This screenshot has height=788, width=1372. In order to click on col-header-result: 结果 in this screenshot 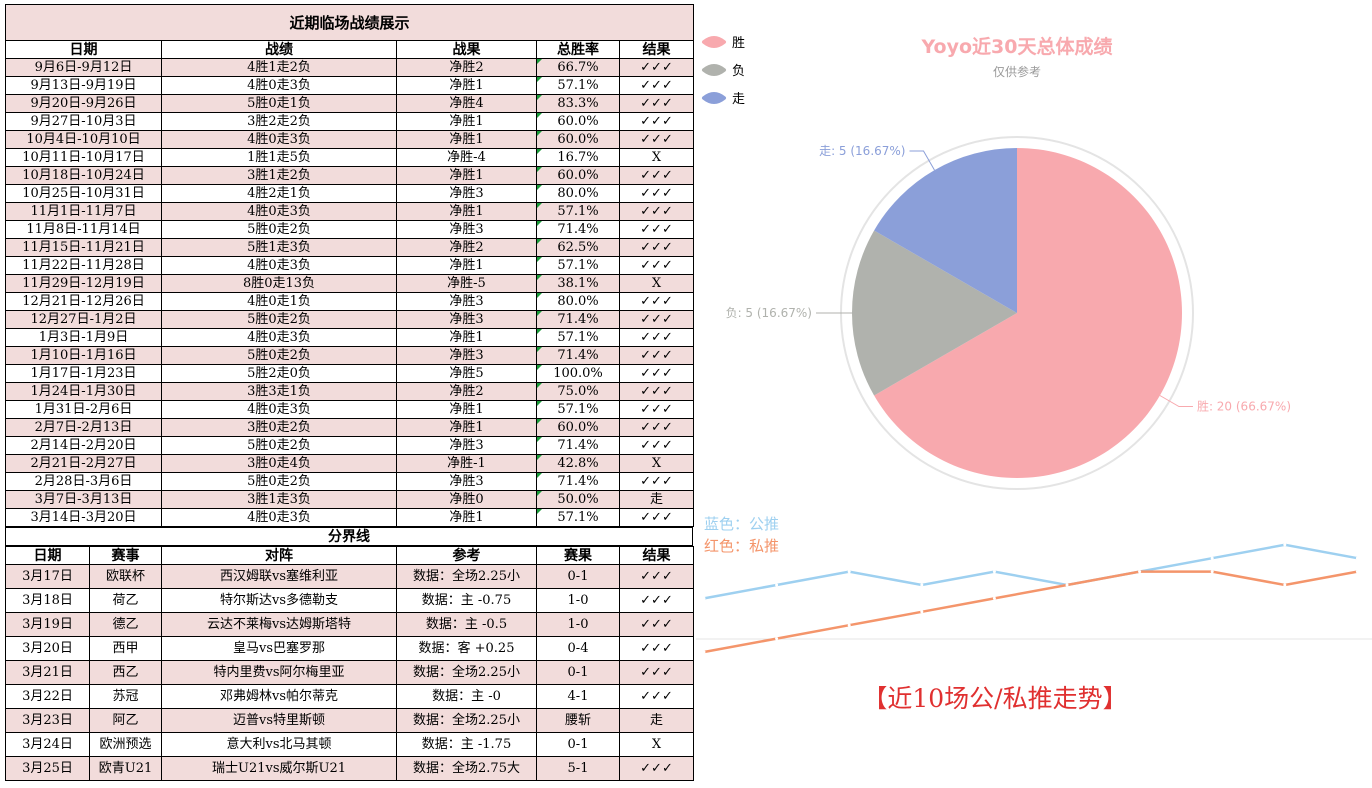, I will do `click(656, 49)`.